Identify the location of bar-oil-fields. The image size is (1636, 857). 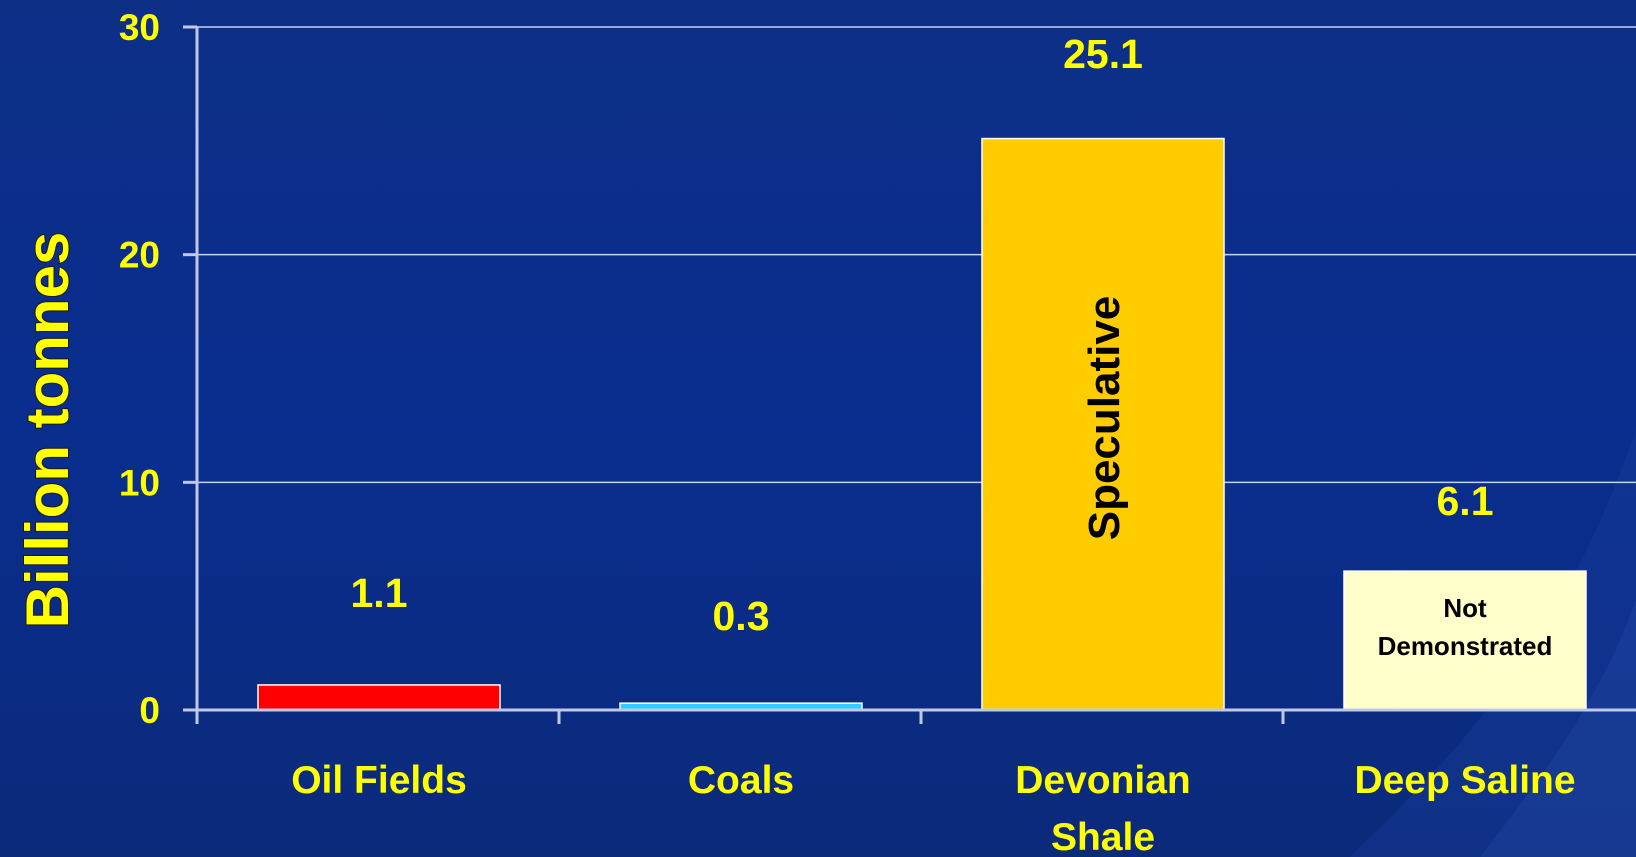
(379, 697).